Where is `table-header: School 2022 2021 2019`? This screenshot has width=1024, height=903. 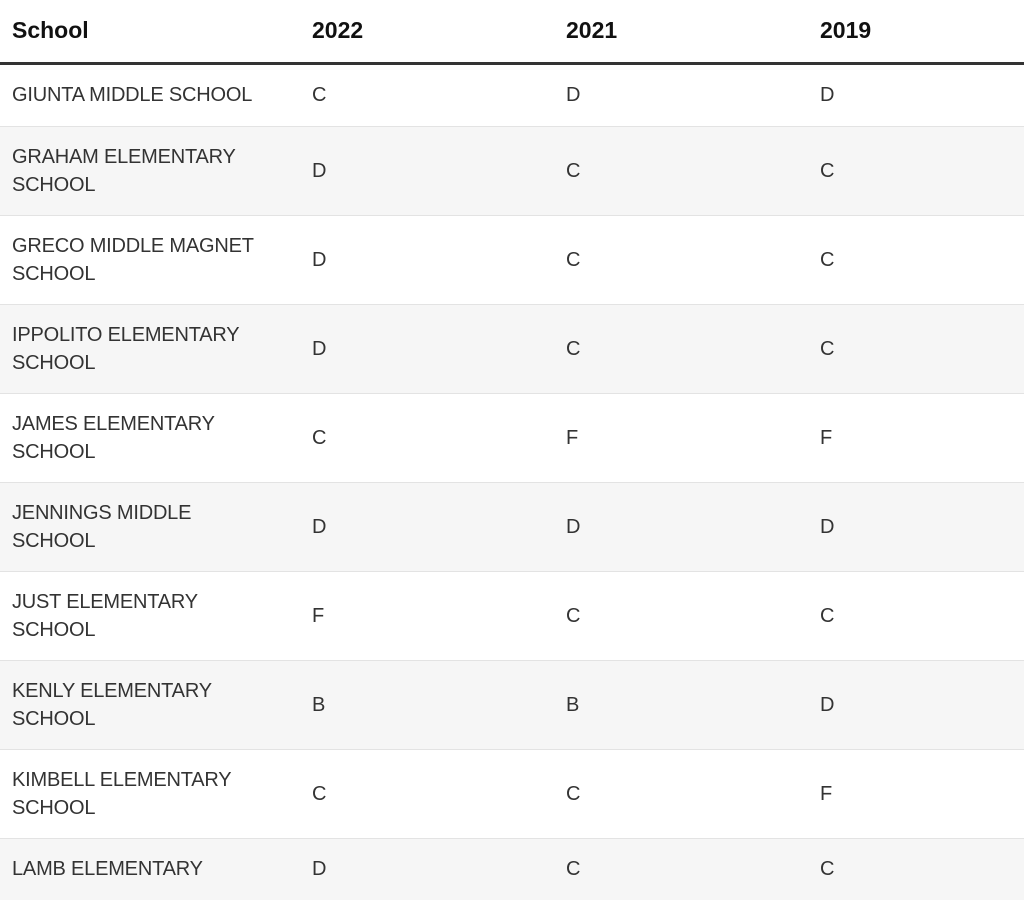
table-header: School 2022 2021 2019 is located at coordinates (512, 32).